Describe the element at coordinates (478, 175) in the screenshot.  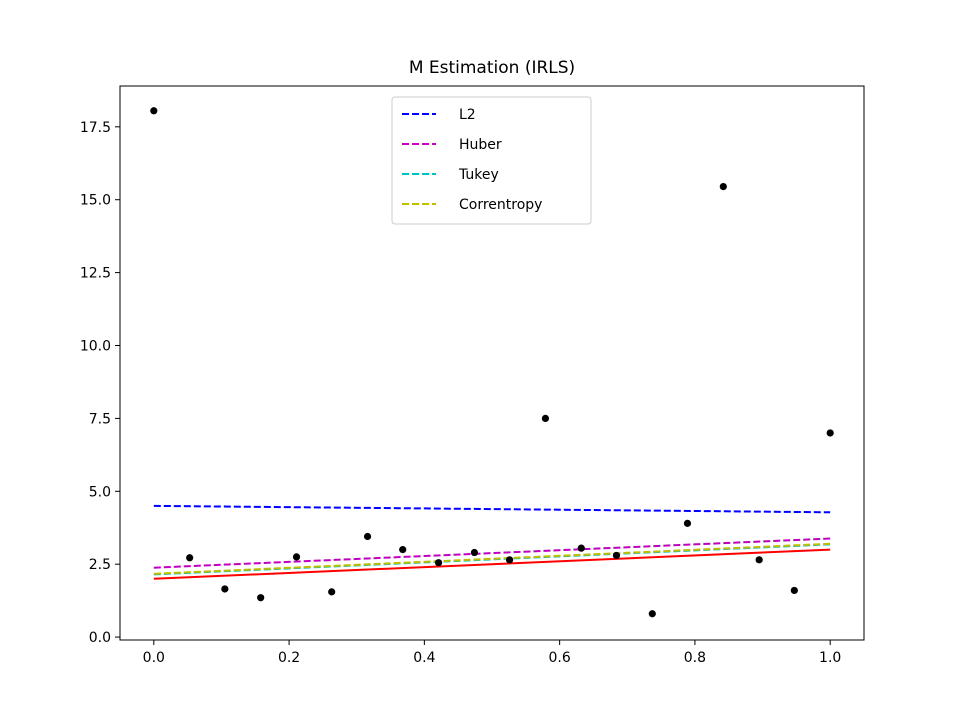
I see `legend-label: Tukey` at that location.